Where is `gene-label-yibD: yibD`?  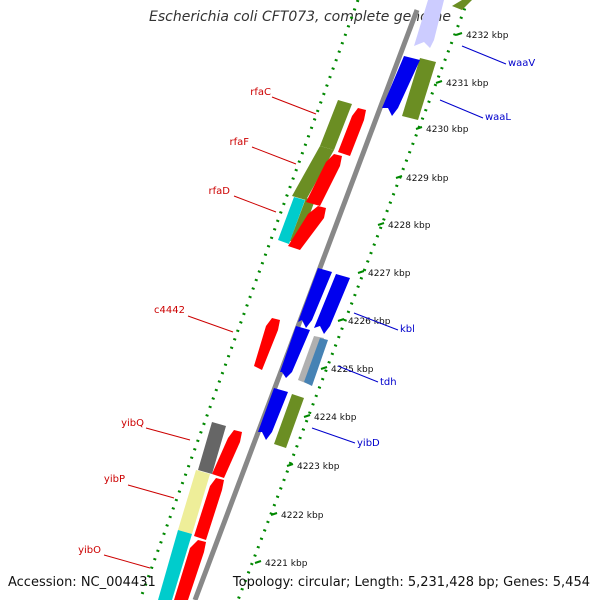
gene-label-yibD: yibD is located at coordinates (368, 443).